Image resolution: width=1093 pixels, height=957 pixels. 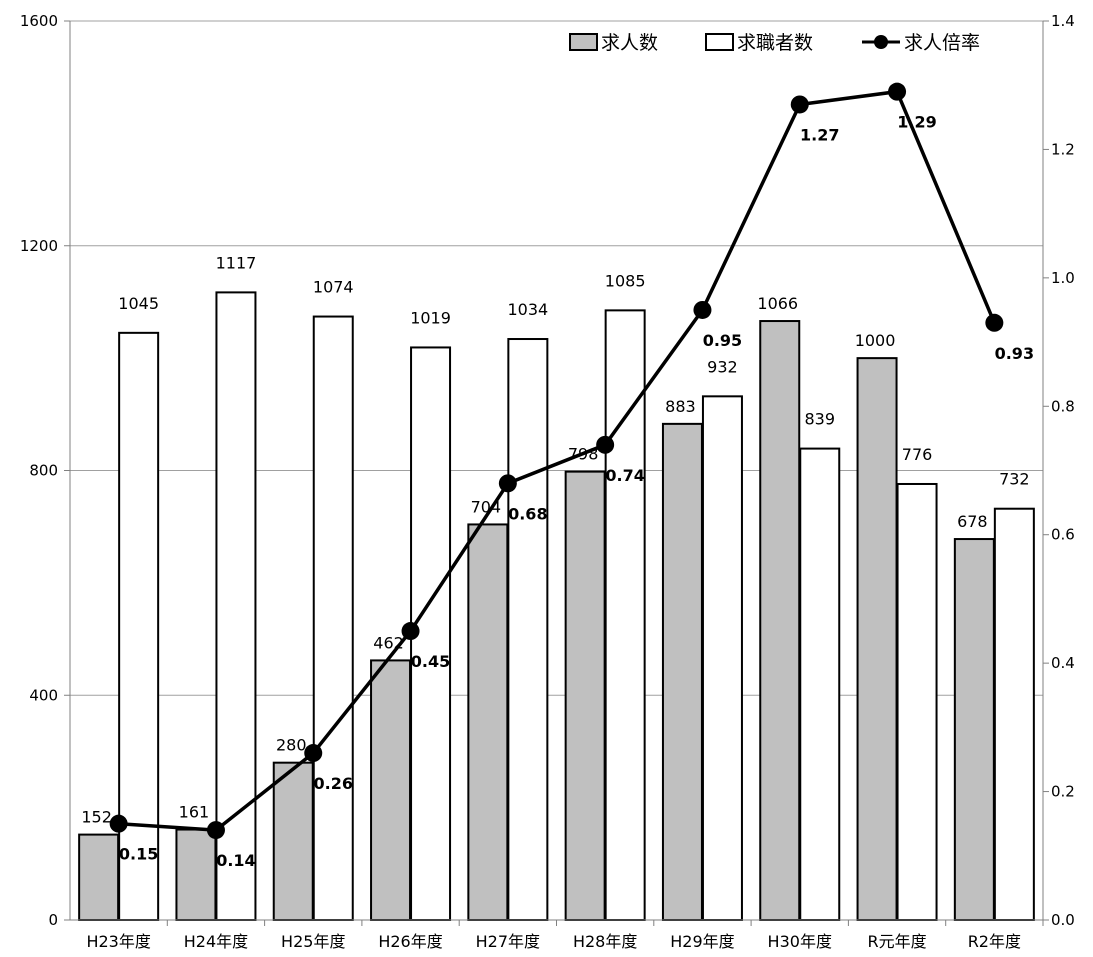 I want to click on y-tick-label-left: 1200, so click(x=39, y=246).